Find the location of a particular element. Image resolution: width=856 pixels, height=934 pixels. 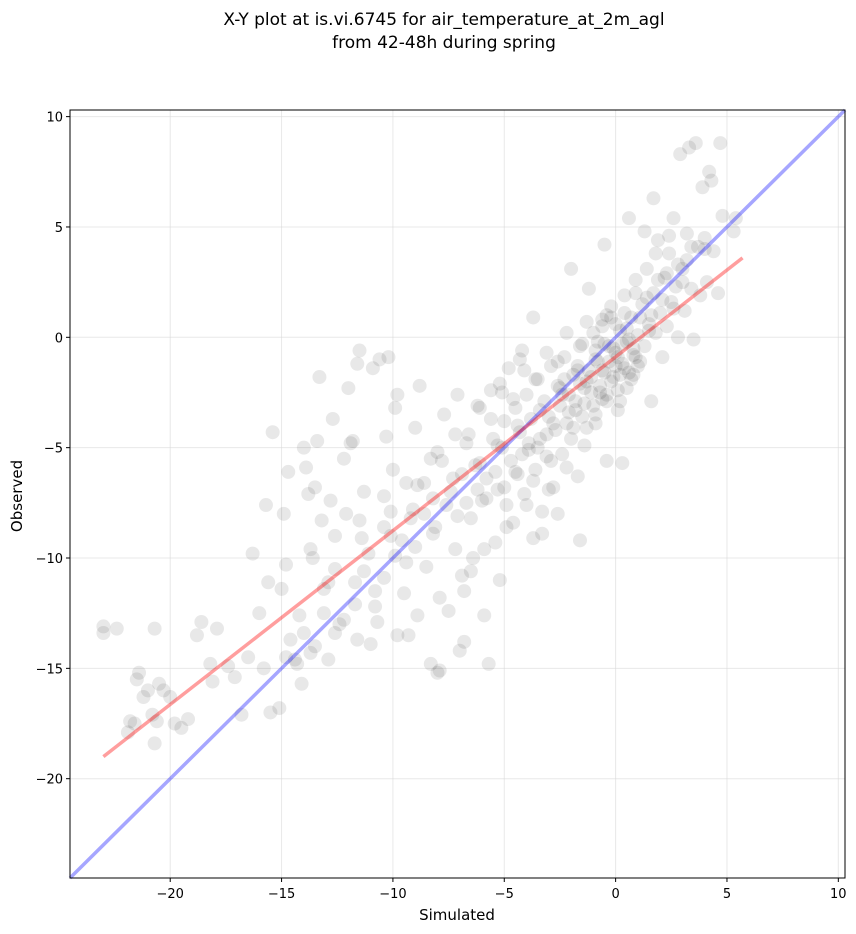

y-tick-label: −10 is located at coordinates (49, 559).